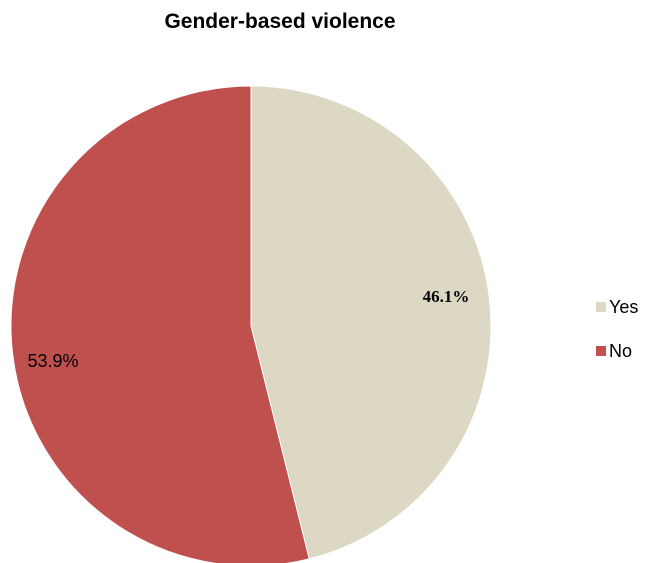 Image resolution: width=649 pixels, height=563 pixels. Describe the element at coordinates (280, 21) in the screenshot. I see `chart-title: Gender-based violence` at that location.